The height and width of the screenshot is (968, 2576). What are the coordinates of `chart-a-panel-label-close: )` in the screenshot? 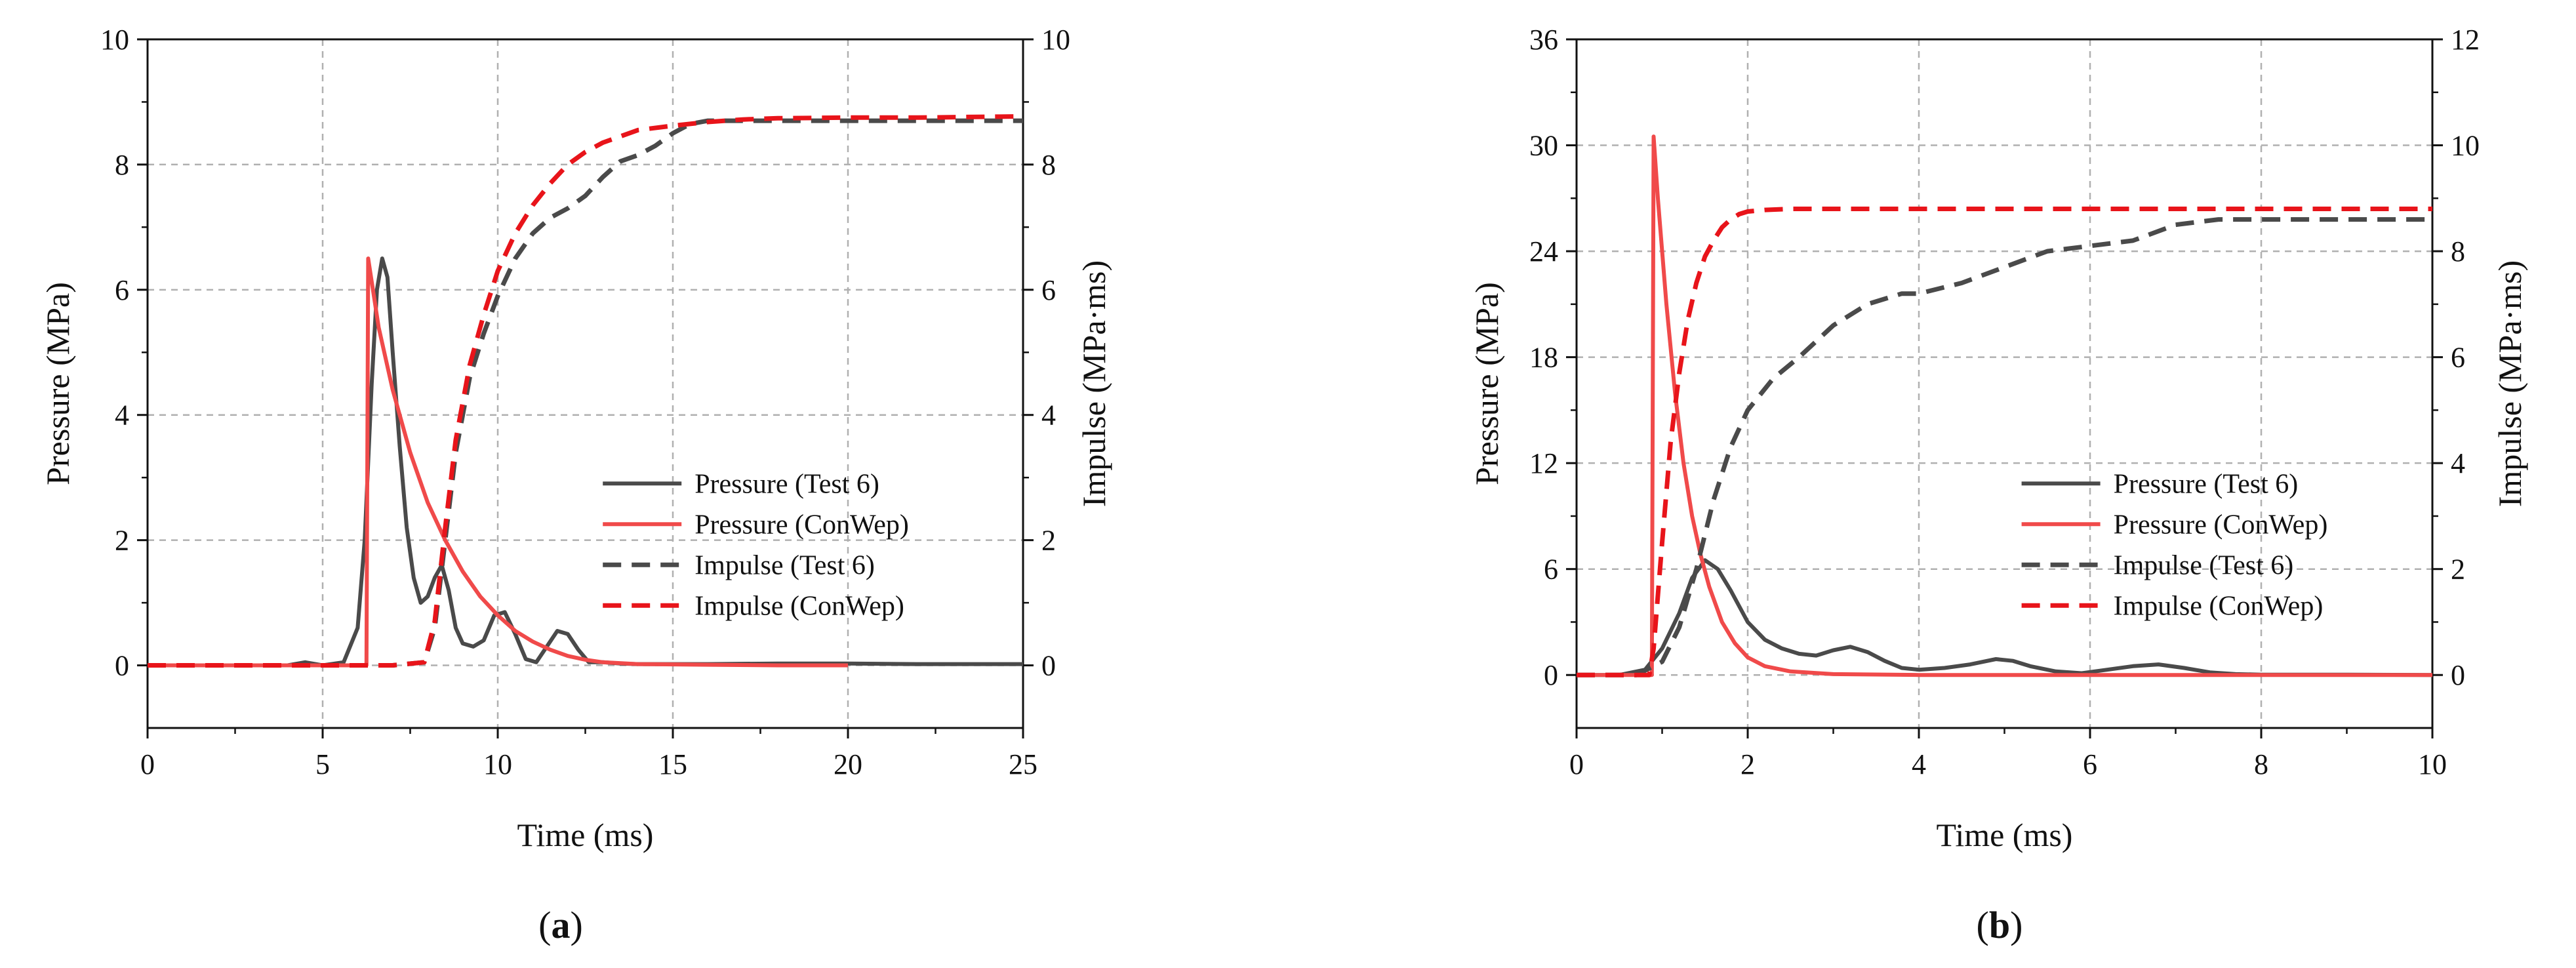 It's located at (577, 925).